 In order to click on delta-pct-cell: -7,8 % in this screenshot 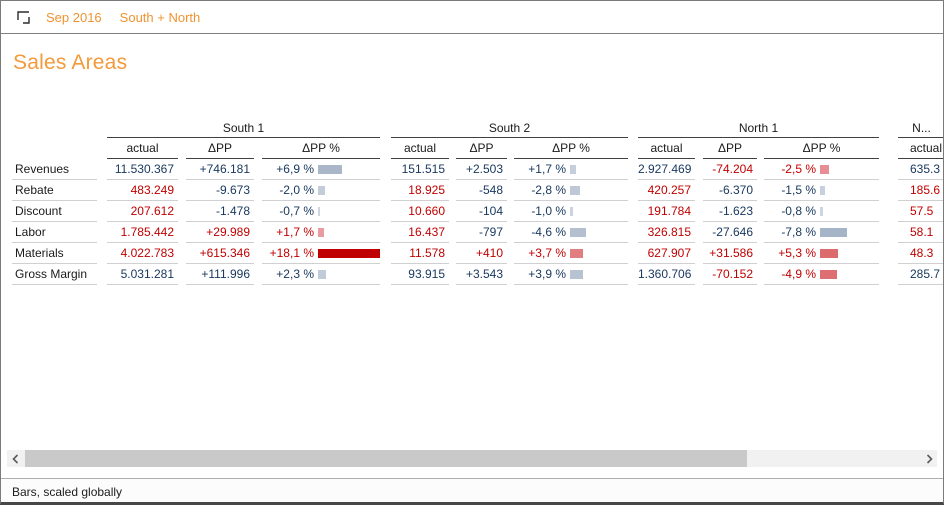, I will do `click(821, 232)`.